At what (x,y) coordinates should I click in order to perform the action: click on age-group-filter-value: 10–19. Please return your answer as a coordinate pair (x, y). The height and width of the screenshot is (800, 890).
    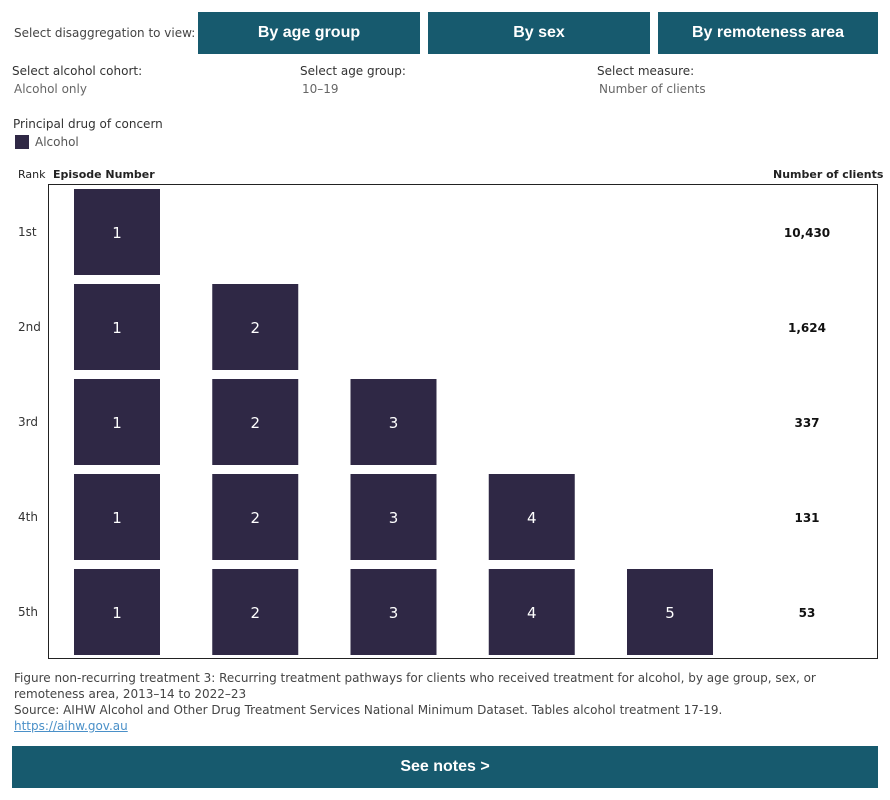
    Looking at the image, I should click on (320, 89).